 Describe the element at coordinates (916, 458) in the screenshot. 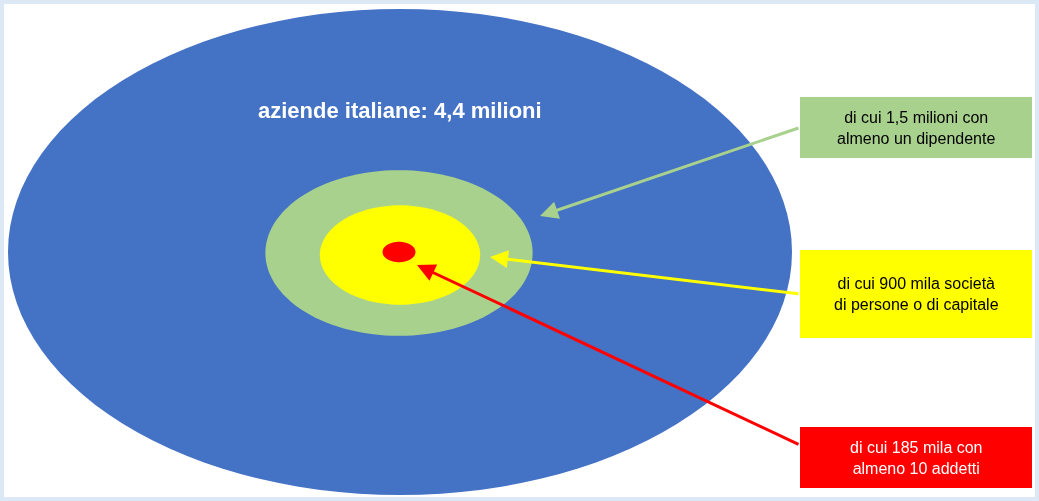

I see `data-label: di cui 185 mila con almeno 10 addetti` at that location.